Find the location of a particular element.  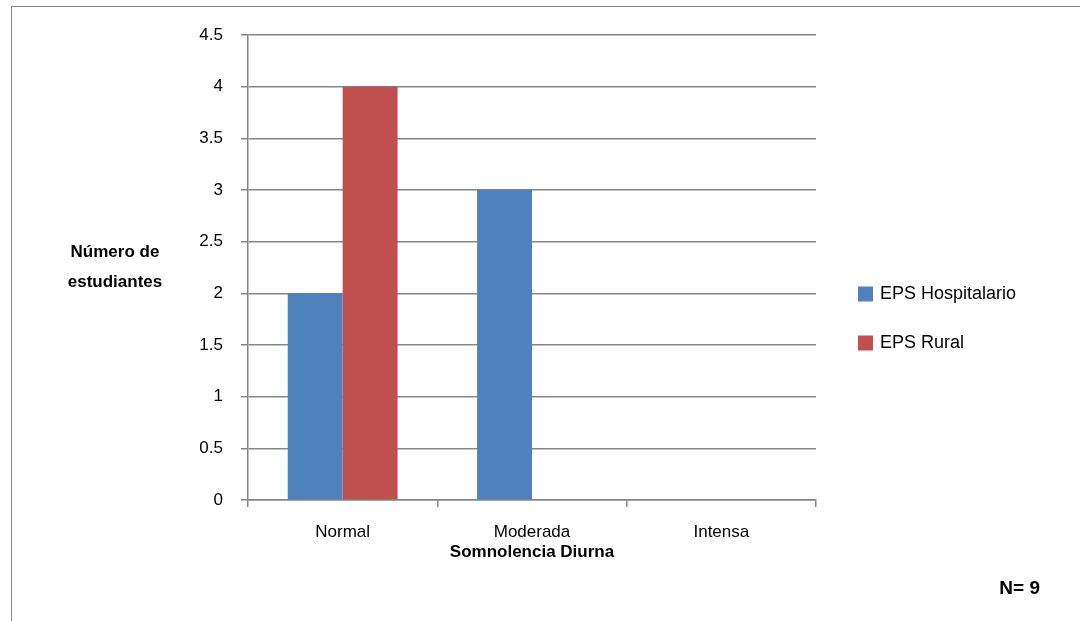

x-tick-label: Intensa is located at coordinates (721, 531).